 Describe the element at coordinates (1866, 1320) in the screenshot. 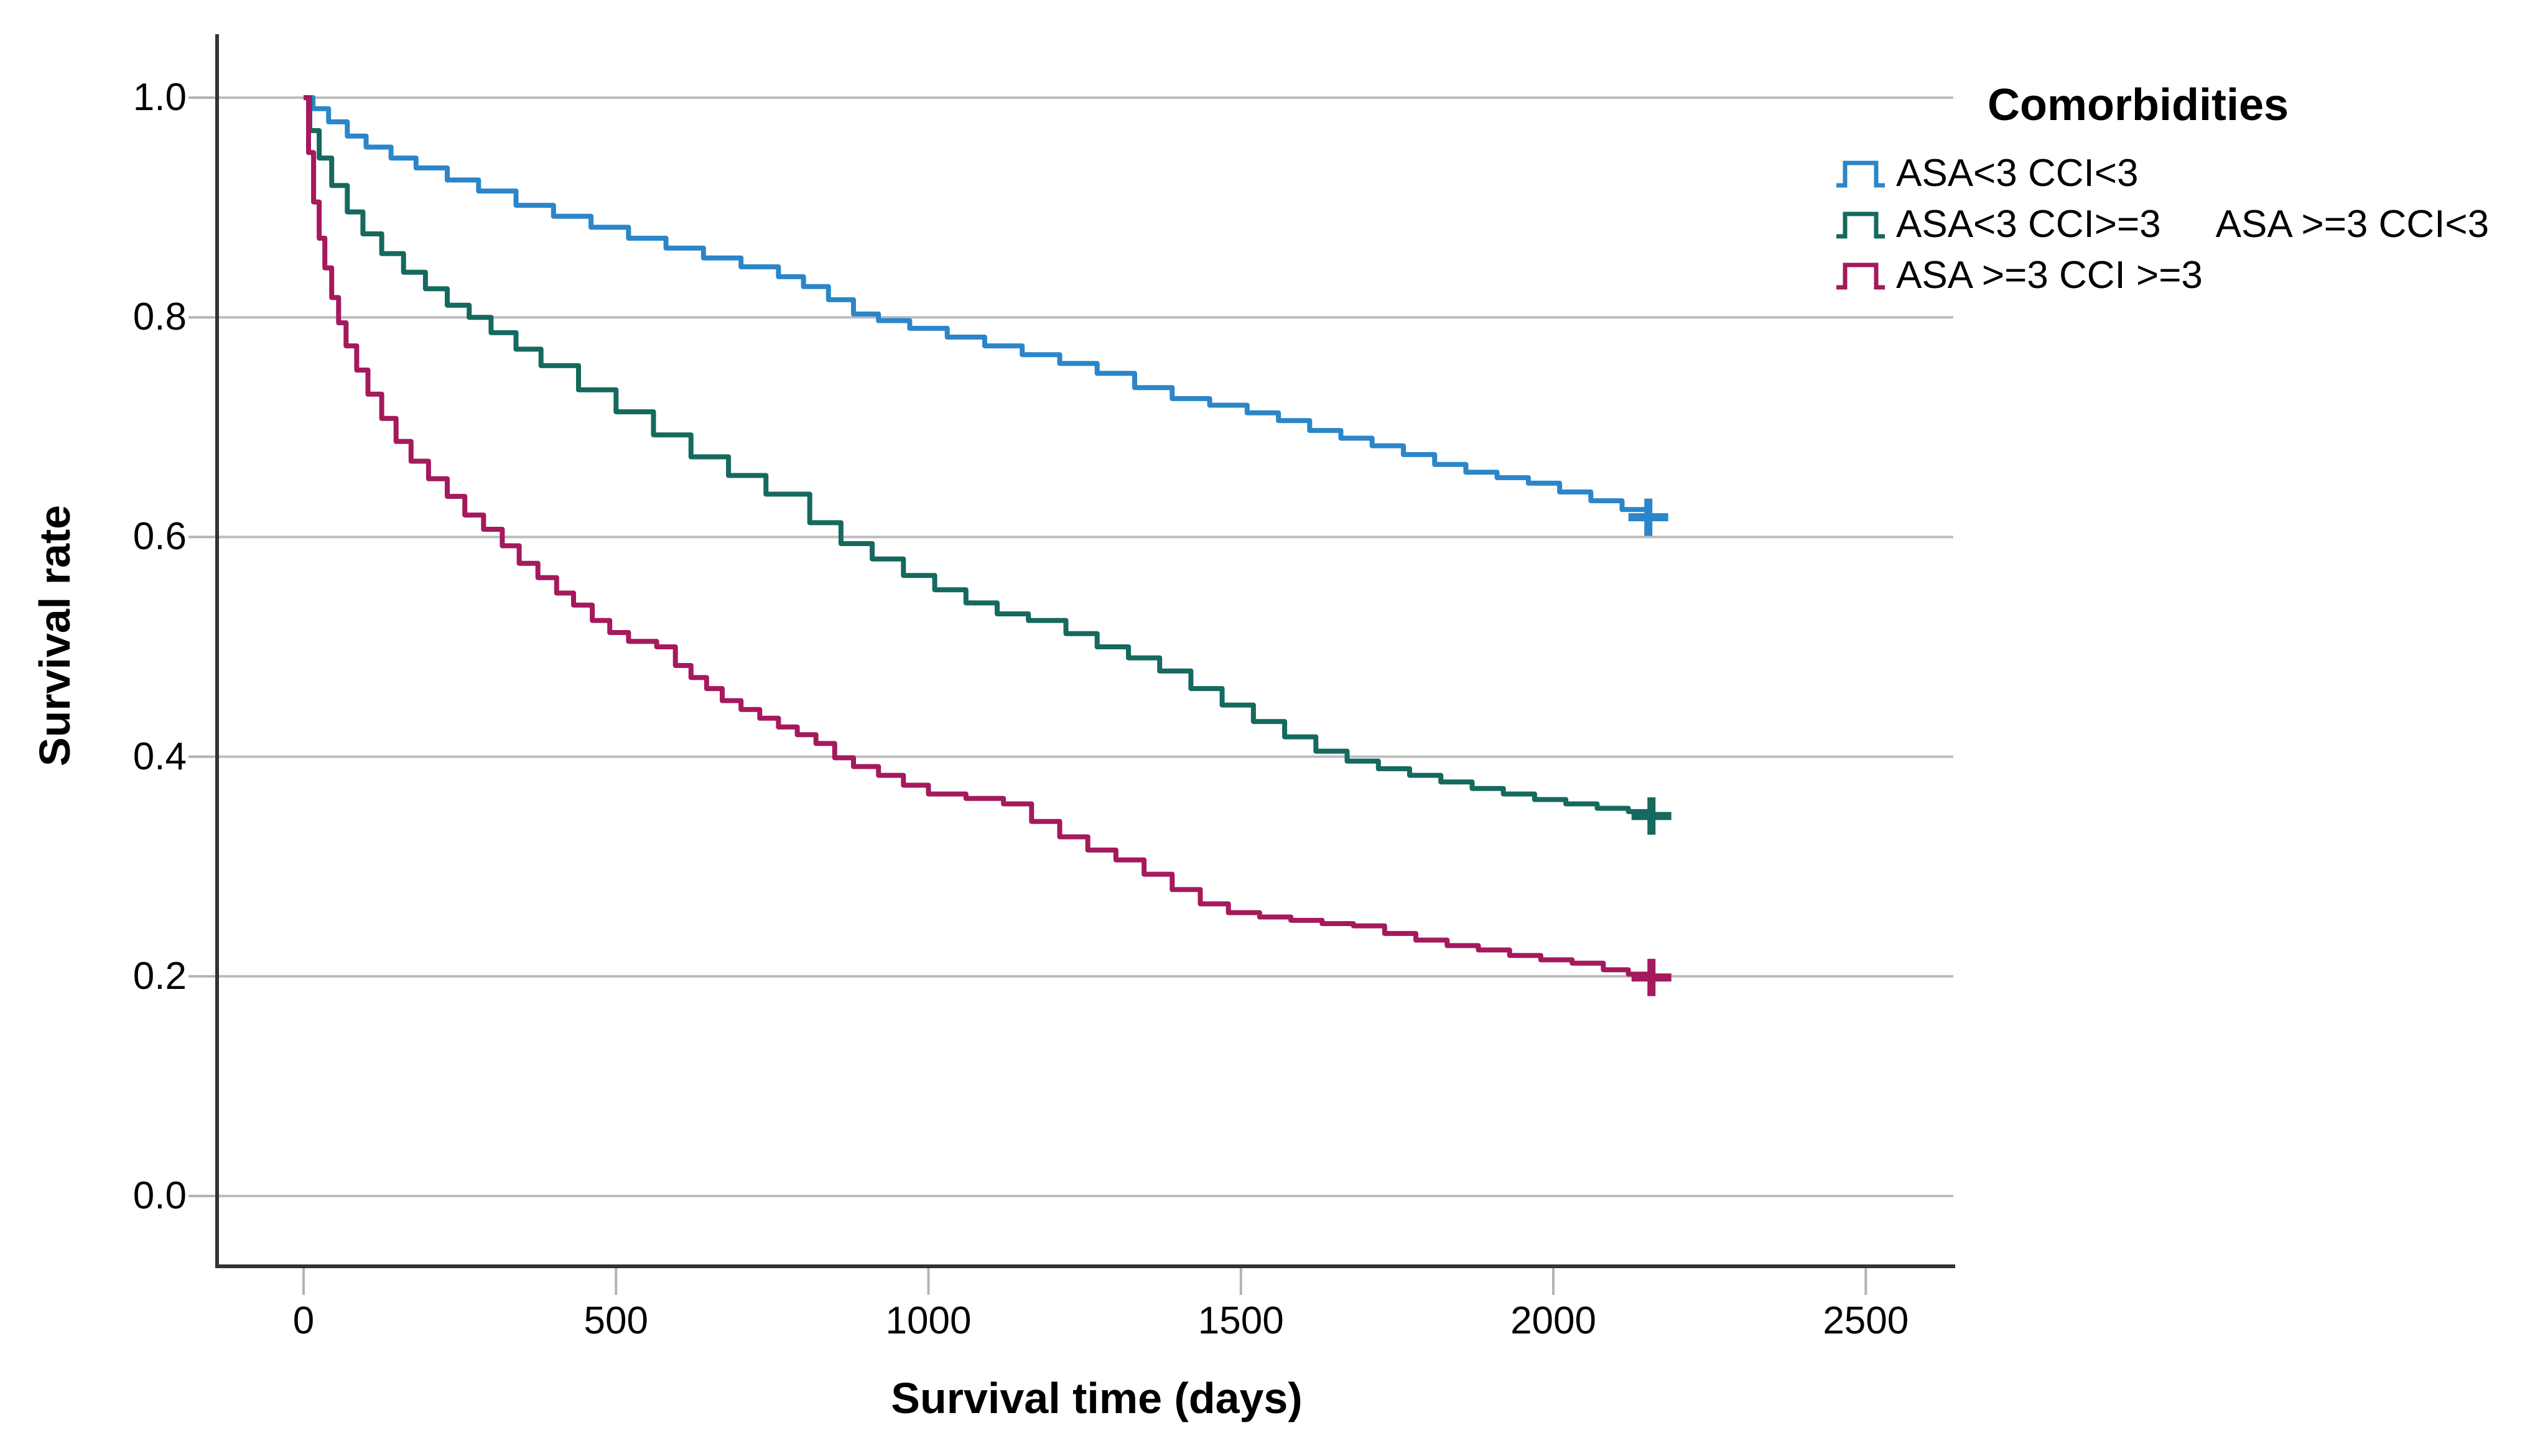

I see `x-tick-label: 2500` at that location.